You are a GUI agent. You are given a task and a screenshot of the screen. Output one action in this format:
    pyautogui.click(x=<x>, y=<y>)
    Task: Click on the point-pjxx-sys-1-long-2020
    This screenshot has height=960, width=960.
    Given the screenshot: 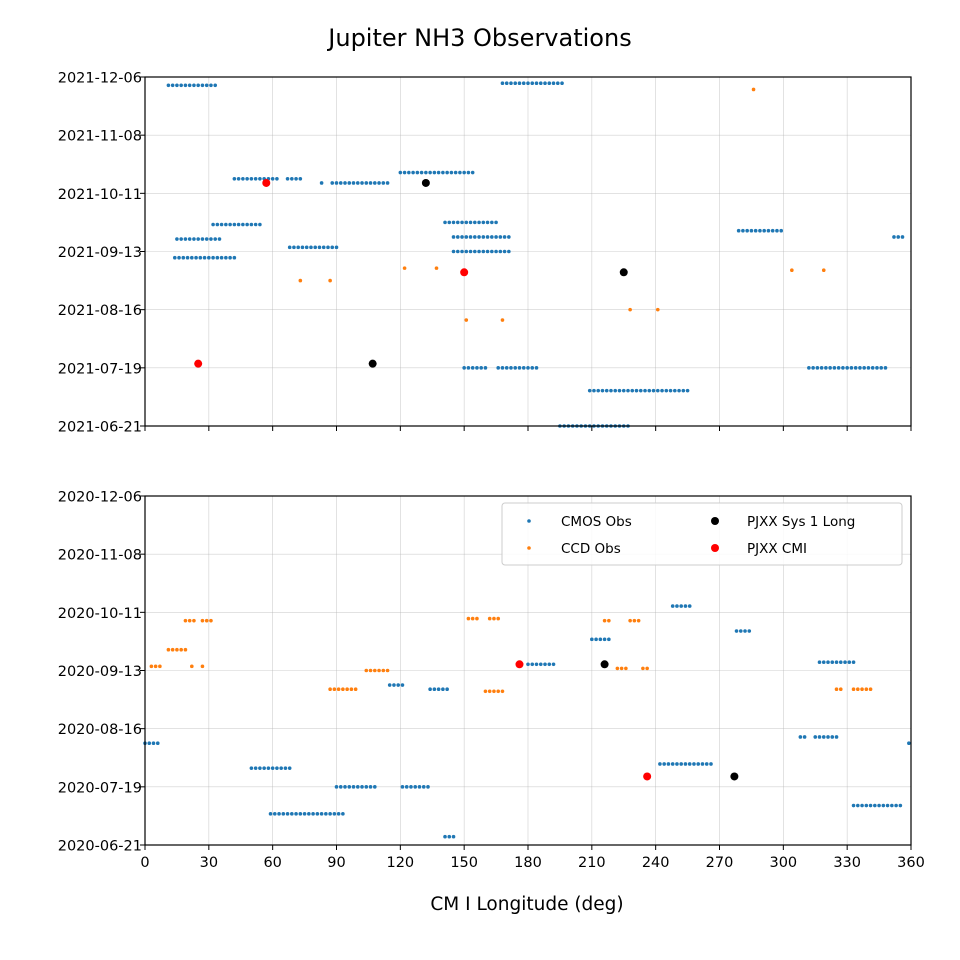 What is the action you would take?
    pyautogui.click(x=734, y=776)
    